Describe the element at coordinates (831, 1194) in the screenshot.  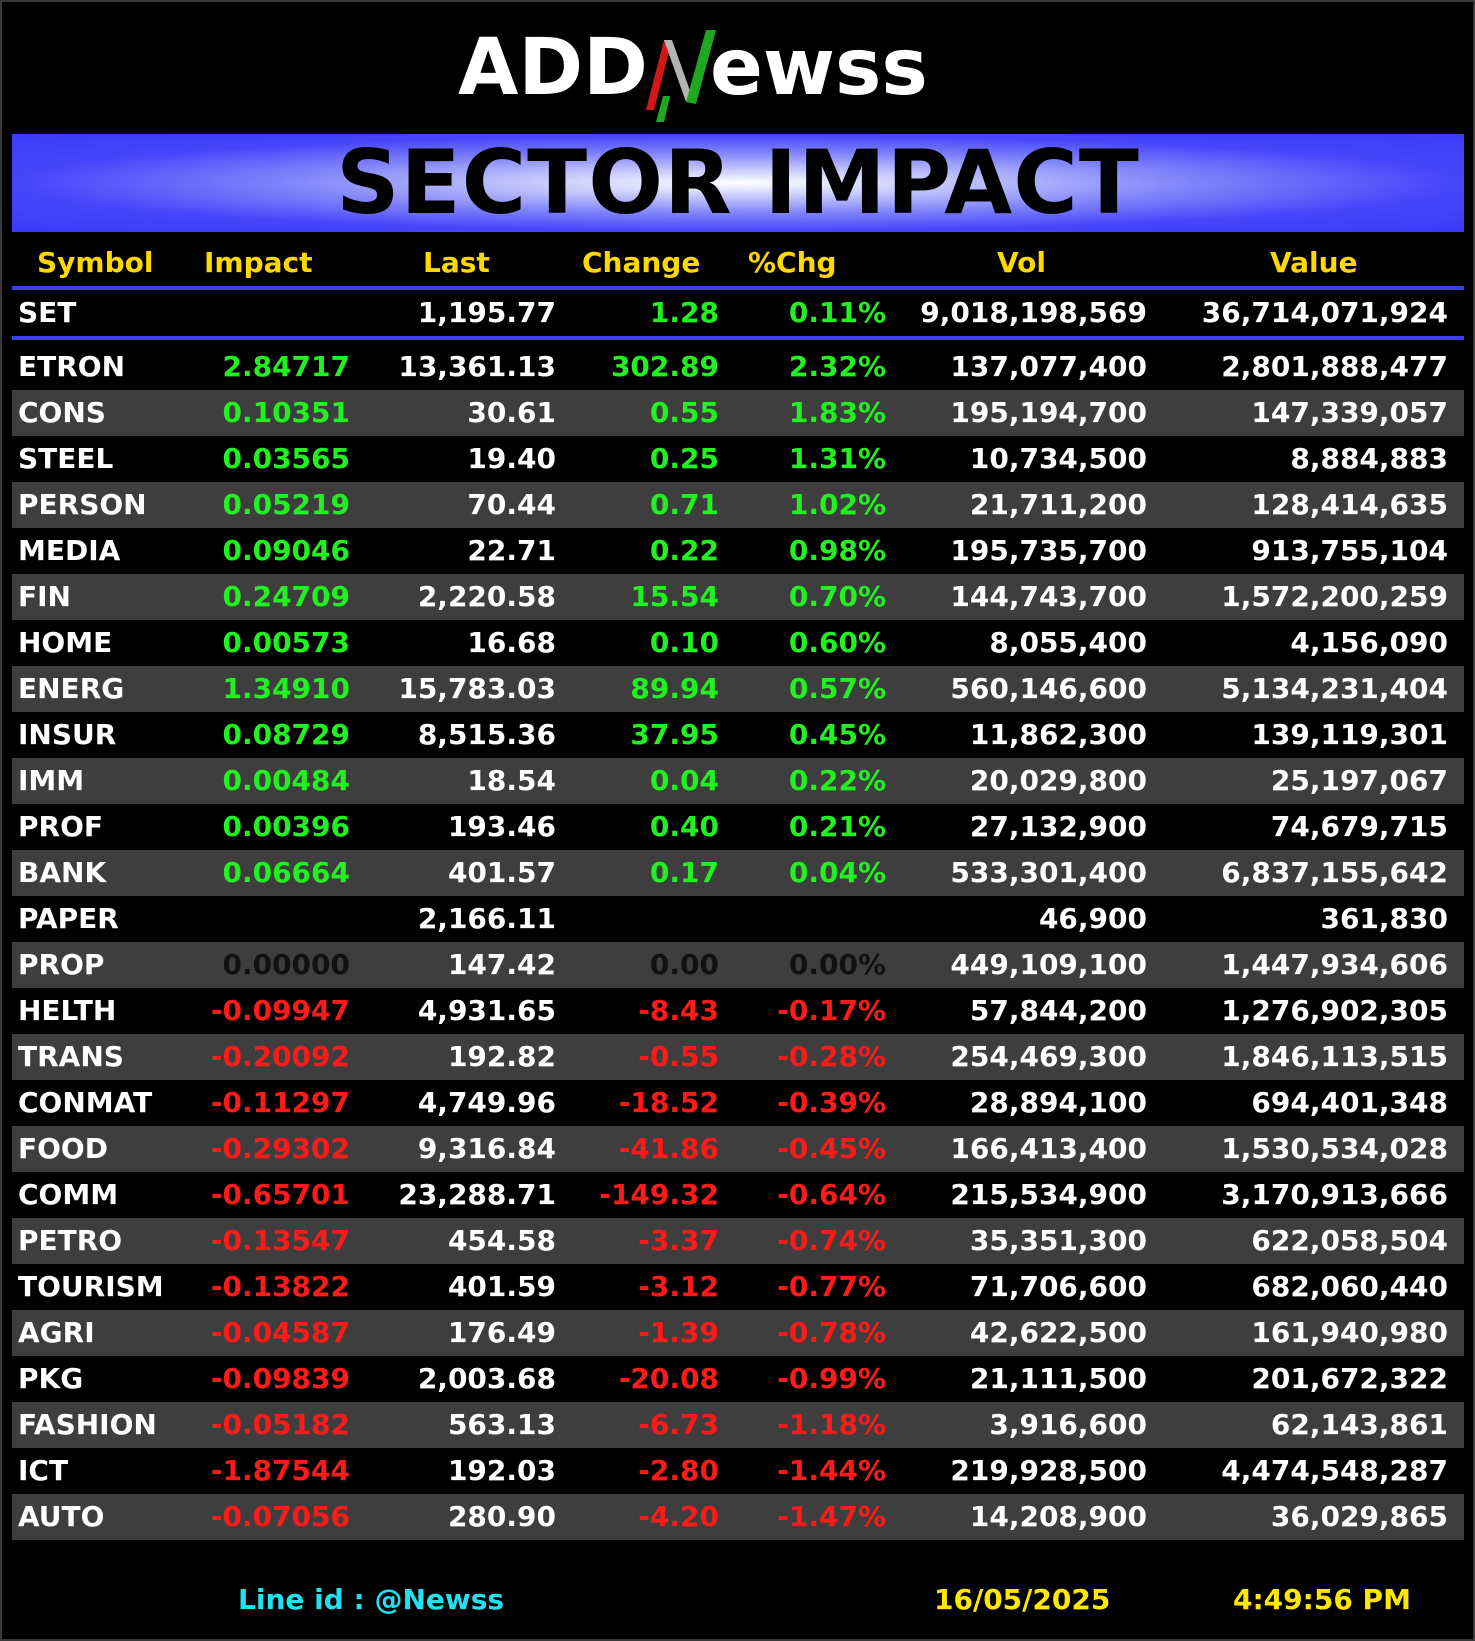
I see `cell-pct: -0.64%` at that location.